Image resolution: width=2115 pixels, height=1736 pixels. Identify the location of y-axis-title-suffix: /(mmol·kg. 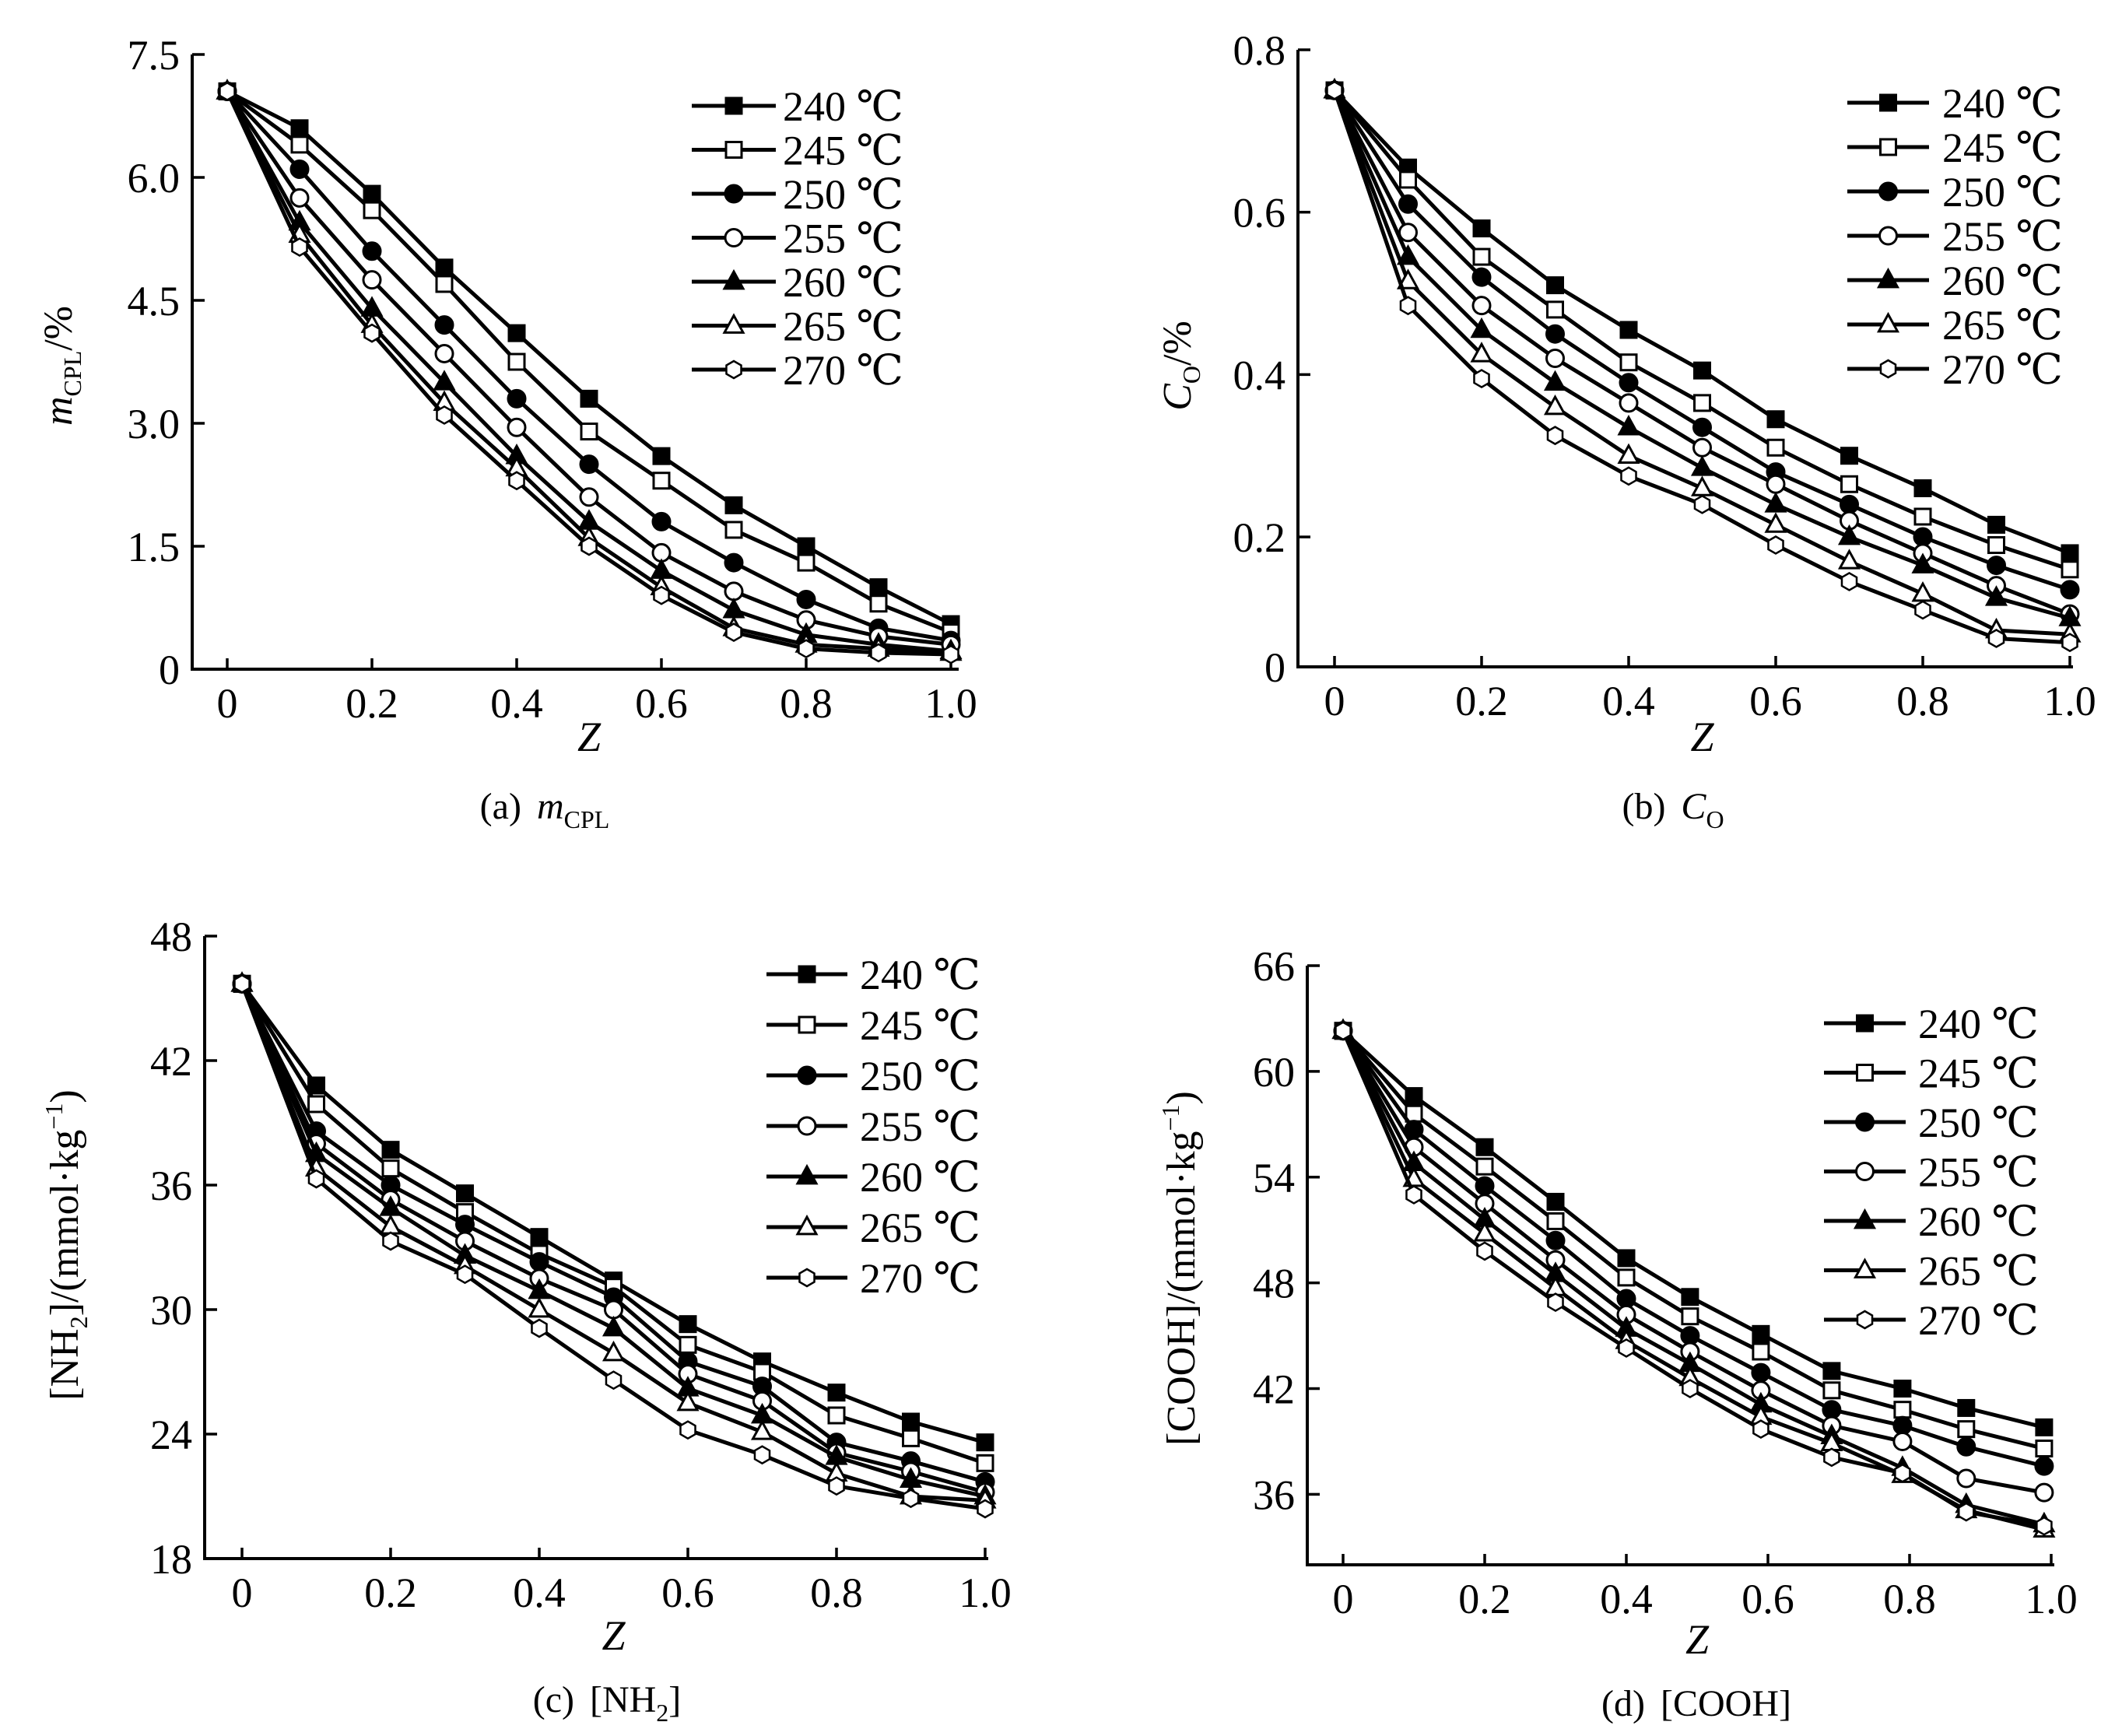
(1181, 1217).